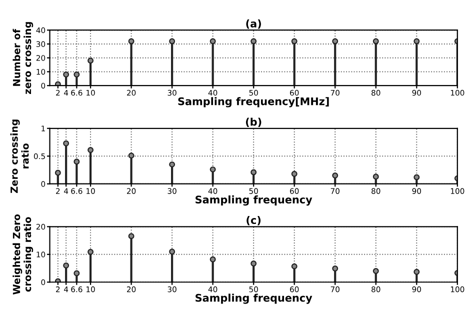 The width and height of the screenshot is (474, 317). What do you see at coordinates (254, 122) in the screenshot?
I see `chart-title: (b)` at bounding box center [254, 122].